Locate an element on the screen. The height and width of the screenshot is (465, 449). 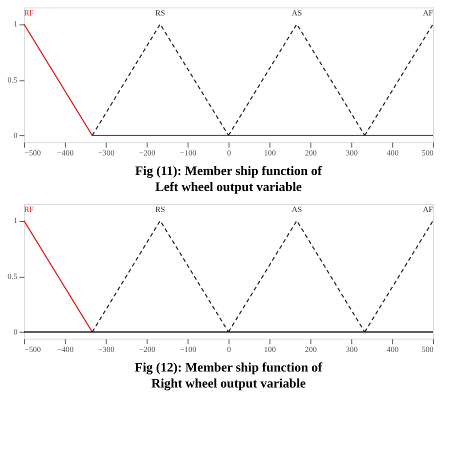
text: Fig (11): Member ship function of Left wheel output variable is located at coordinates (229, 178).